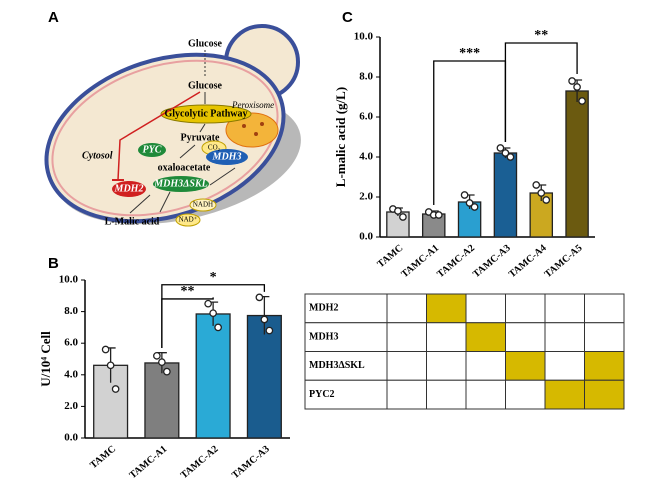 Image resolution: width=653 pixels, height=482 pixels. What do you see at coordinates (214, 148) in the screenshot?
I see `diagram-label: CO₂` at bounding box center [214, 148].